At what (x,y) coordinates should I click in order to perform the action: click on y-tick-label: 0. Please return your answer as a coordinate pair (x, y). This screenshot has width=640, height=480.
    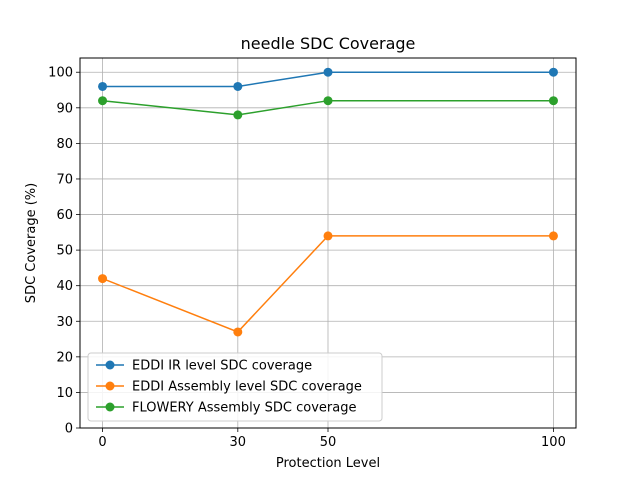
    Looking at the image, I should click on (69, 429).